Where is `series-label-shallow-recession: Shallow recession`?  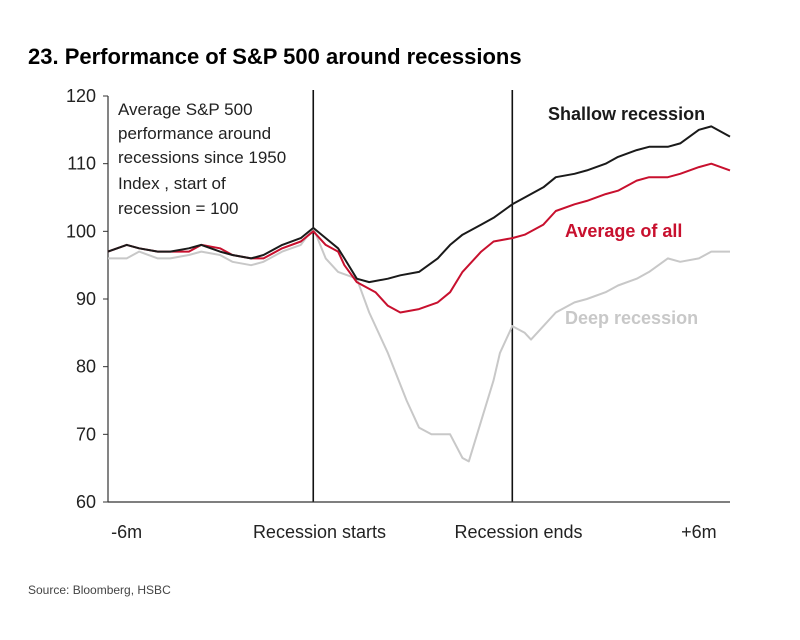 series-label-shallow-recession: Shallow recession is located at coordinates (626, 114).